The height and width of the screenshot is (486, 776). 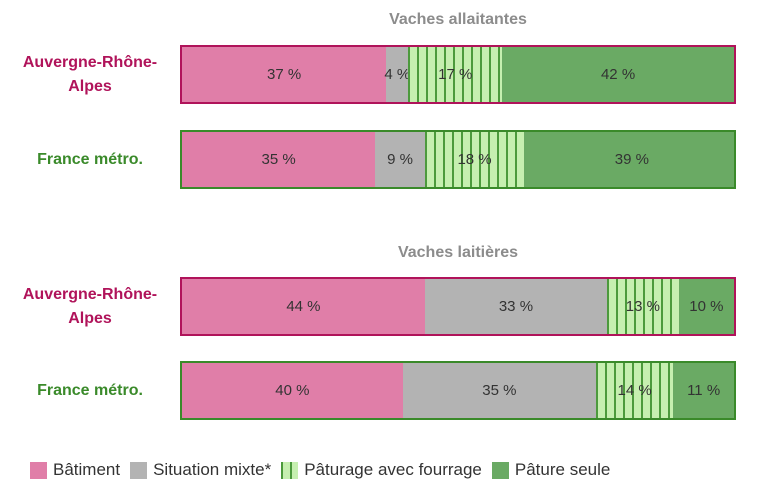 I want to click on chart-title: Vaches allaitantes, so click(x=458, y=19).